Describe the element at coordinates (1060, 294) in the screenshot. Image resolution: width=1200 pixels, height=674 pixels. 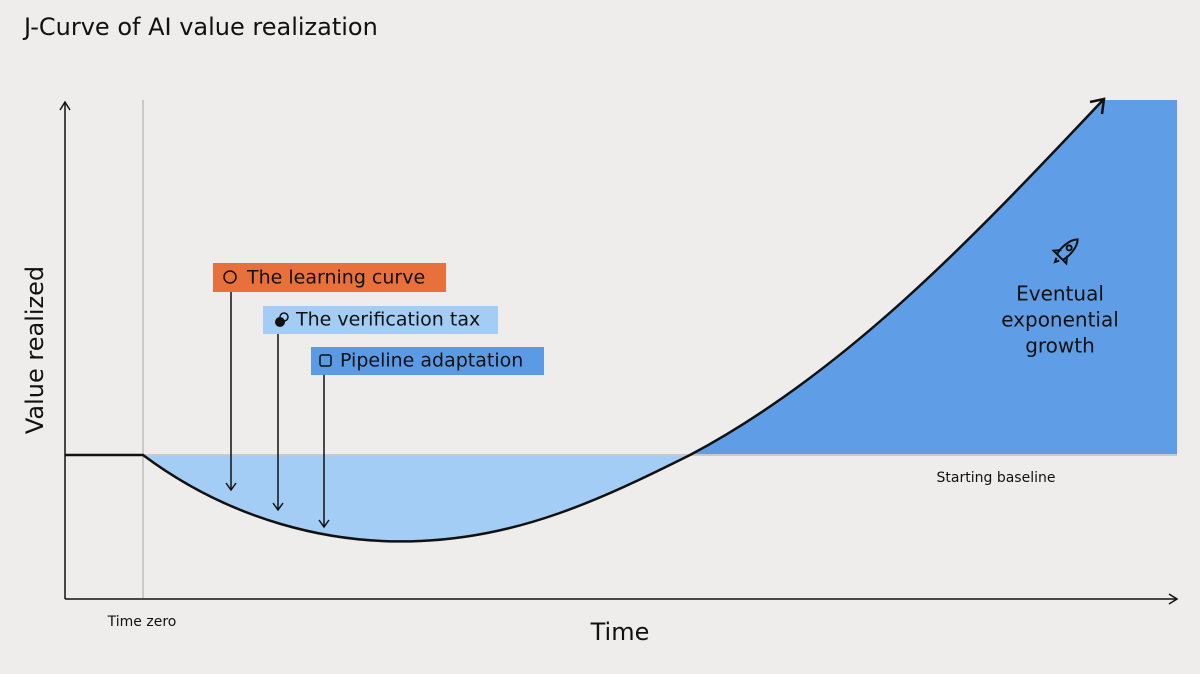
I see `growth-label: Eventual` at that location.